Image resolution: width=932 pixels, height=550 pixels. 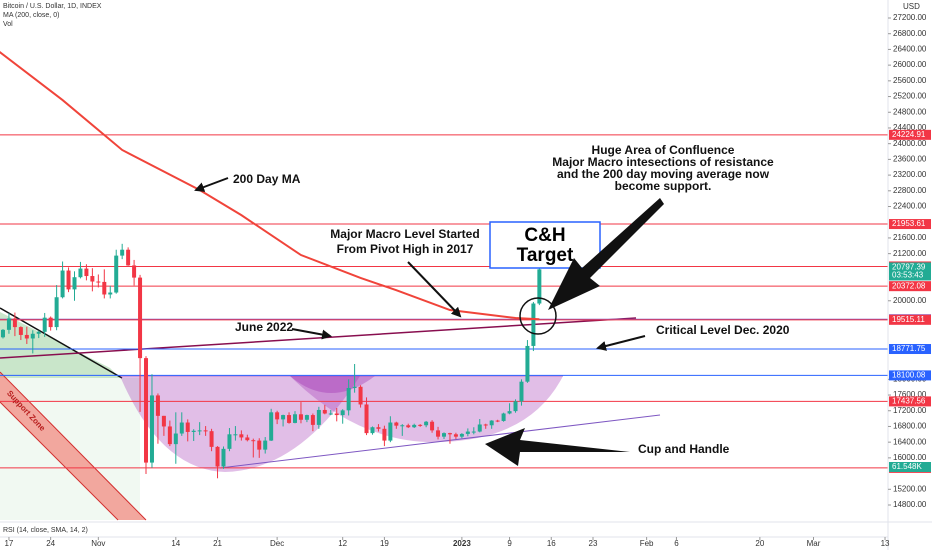 I want to click on rsi-label: RSI (14, close, SMA, 14, 2), so click(x=45, y=530).